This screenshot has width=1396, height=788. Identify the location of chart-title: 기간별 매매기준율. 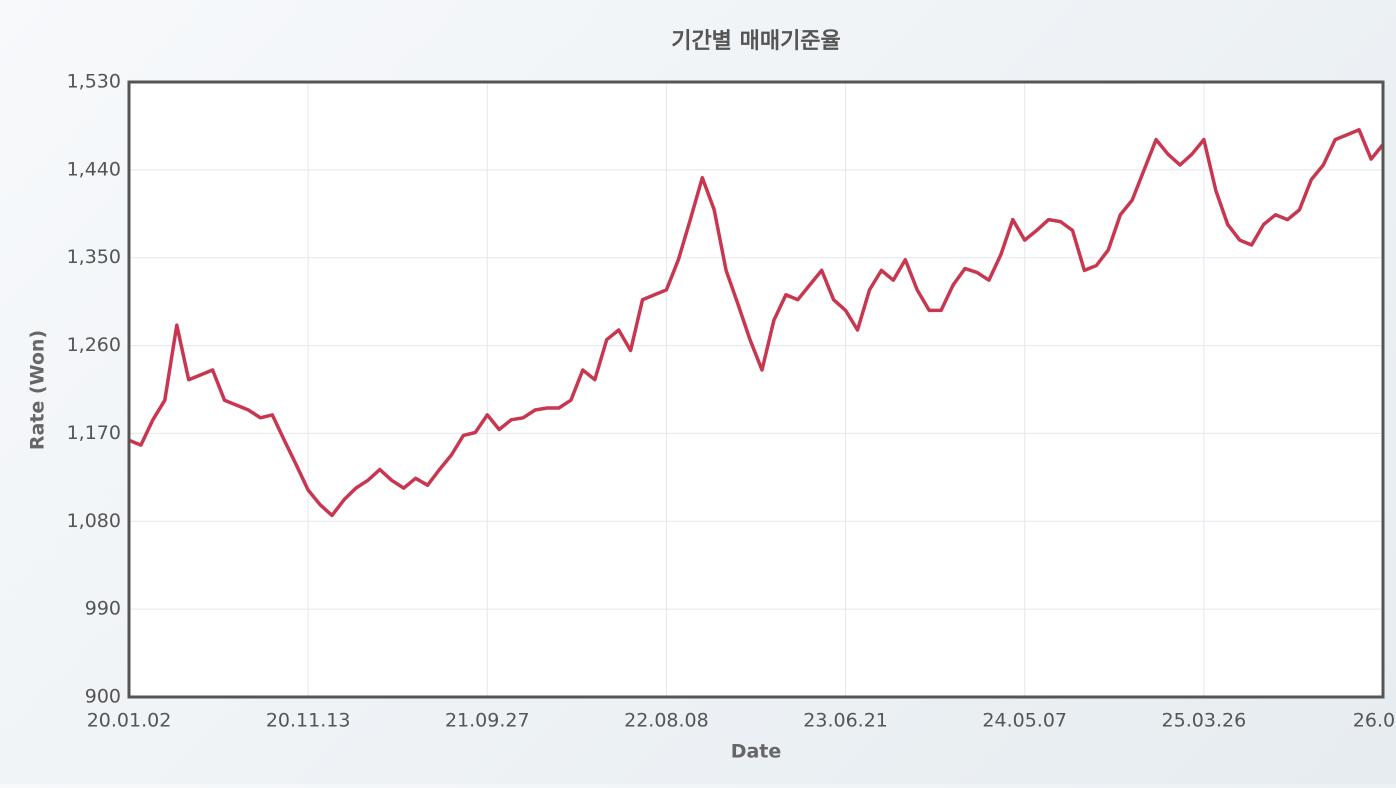
(756, 41).